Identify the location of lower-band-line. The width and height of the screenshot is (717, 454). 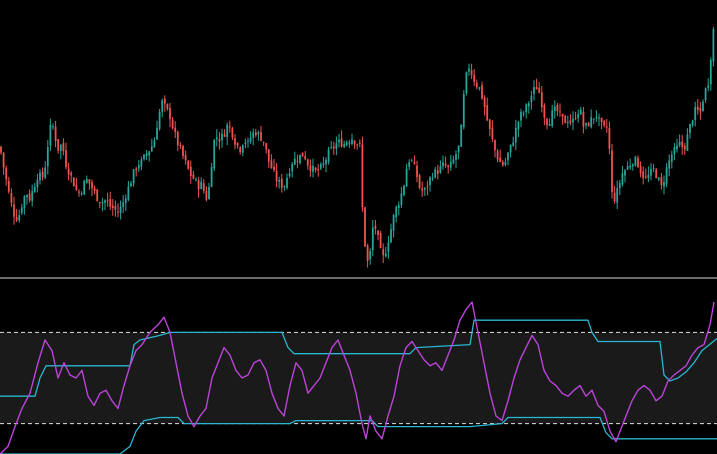
(358, 435).